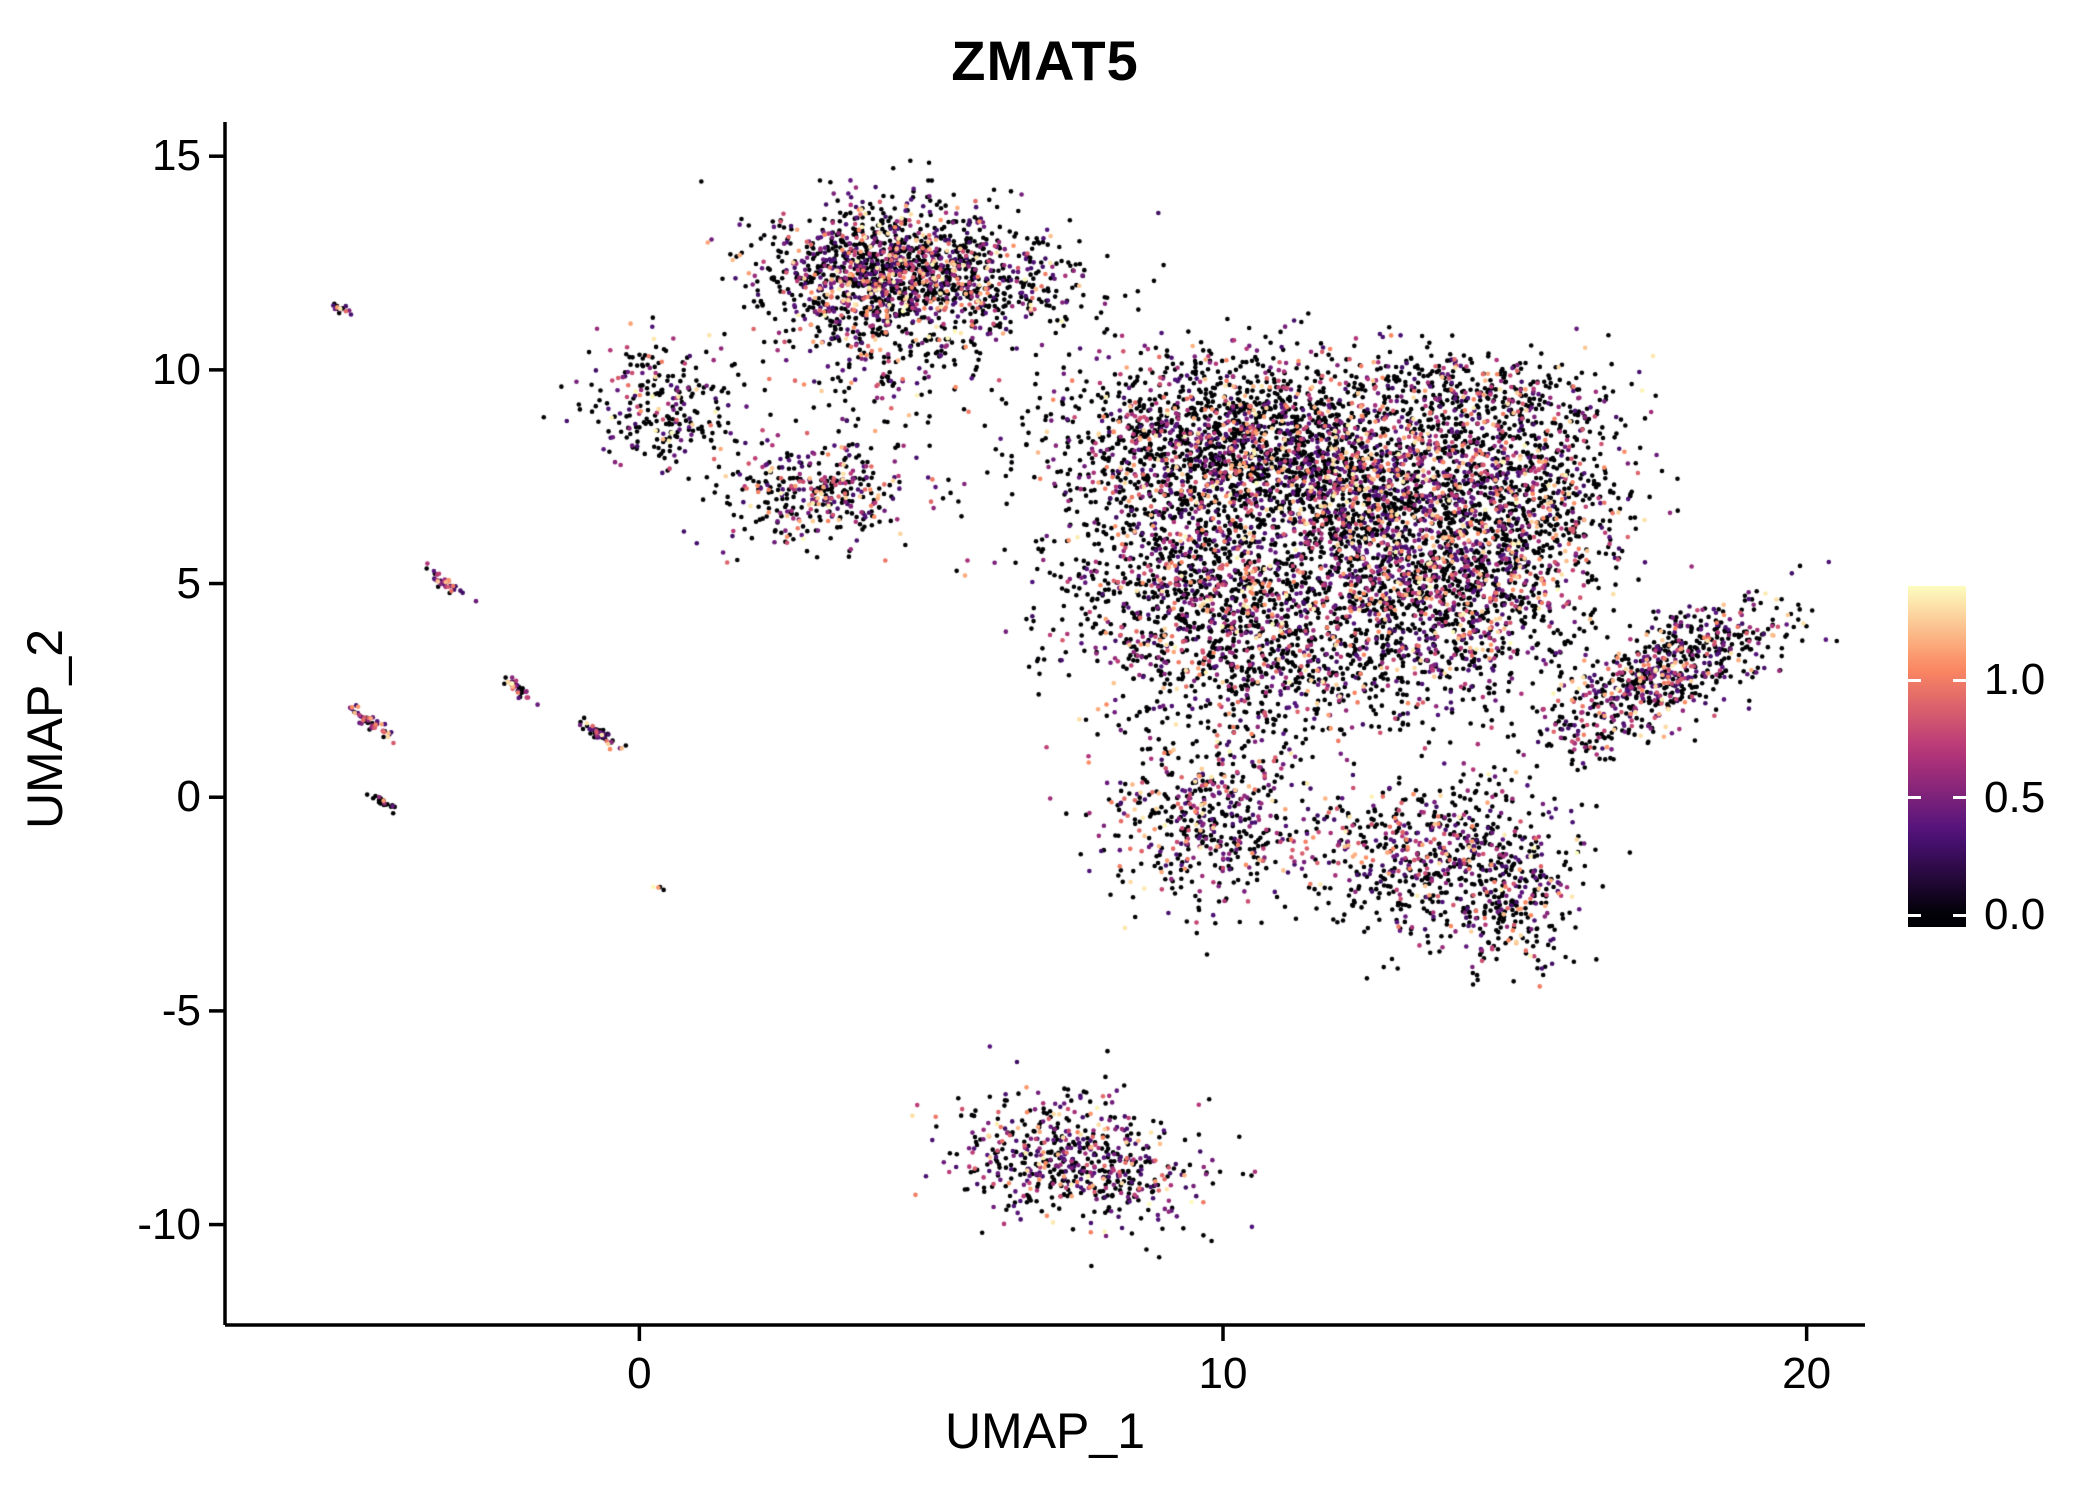 The image size is (2100, 1500). I want to click on colorbar-gradient, so click(1937, 756).